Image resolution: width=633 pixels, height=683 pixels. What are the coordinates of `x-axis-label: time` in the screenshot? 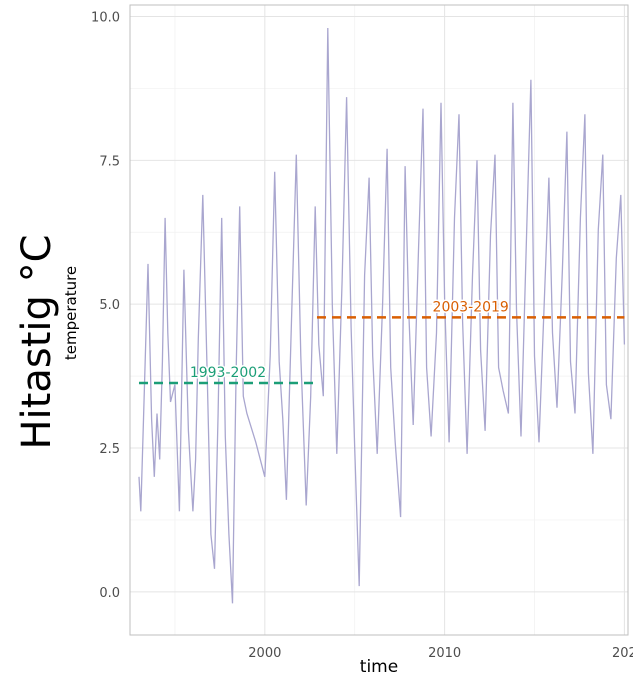 It's located at (379, 667).